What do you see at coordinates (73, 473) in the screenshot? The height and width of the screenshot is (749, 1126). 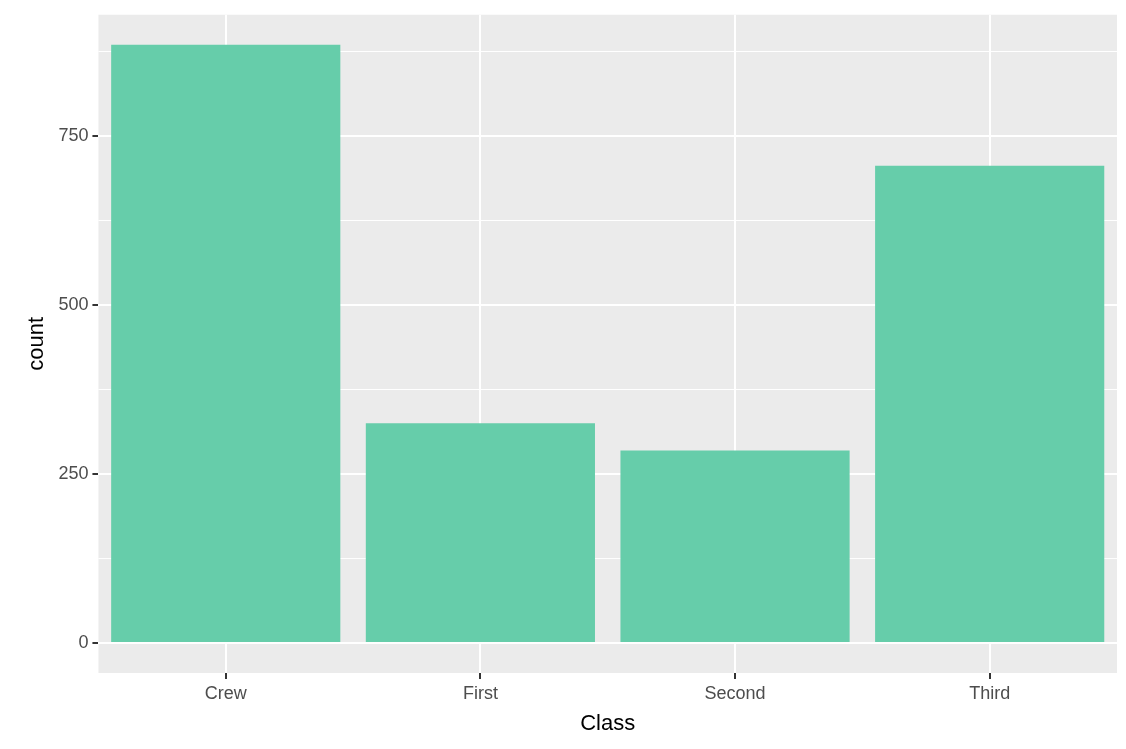 I see `y-tick-label: 250` at bounding box center [73, 473].